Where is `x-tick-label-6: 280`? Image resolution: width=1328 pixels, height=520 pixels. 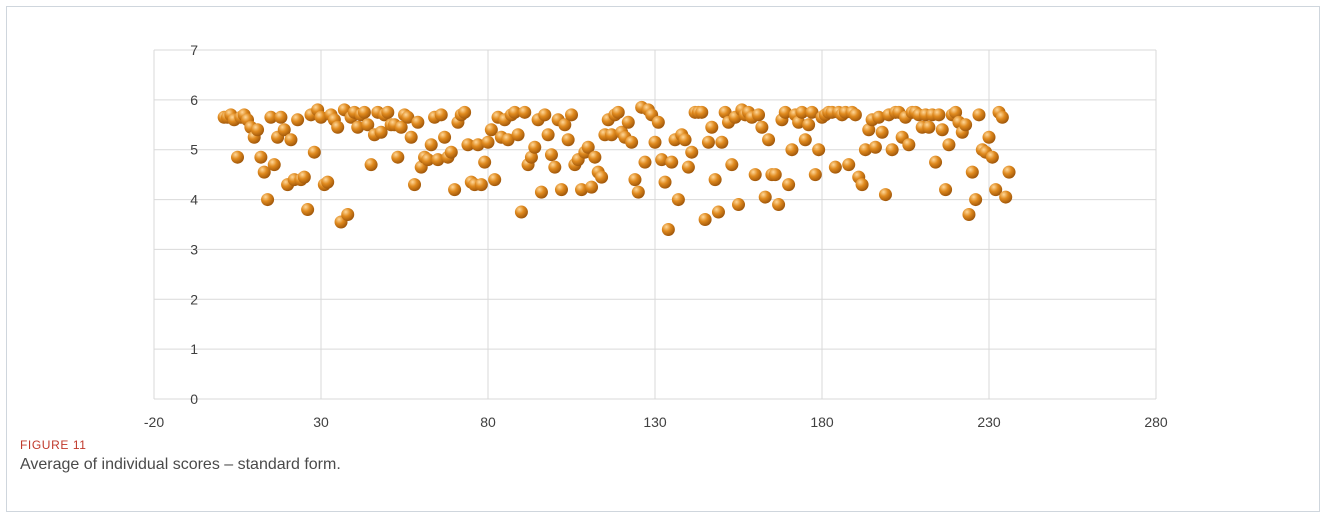 x-tick-label-6: 280 is located at coordinates (1156, 422).